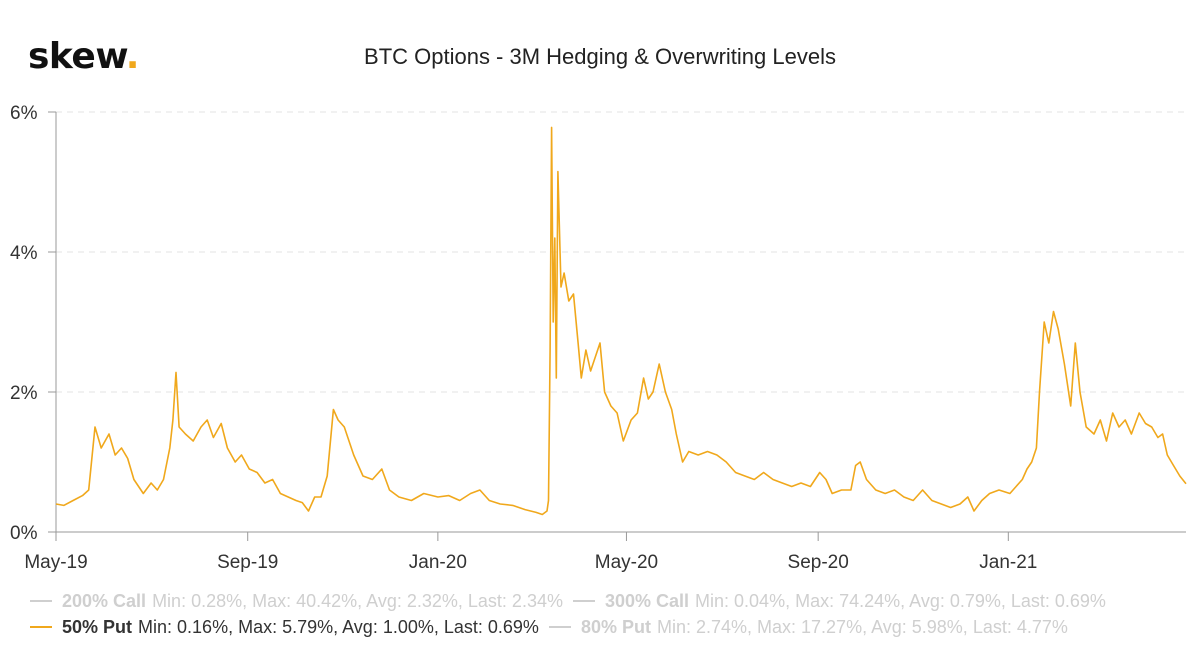 The width and height of the screenshot is (1200, 670). What do you see at coordinates (818, 562) in the screenshot?
I see `x-tick-label: Sep-20` at bounding box center [818, 562].